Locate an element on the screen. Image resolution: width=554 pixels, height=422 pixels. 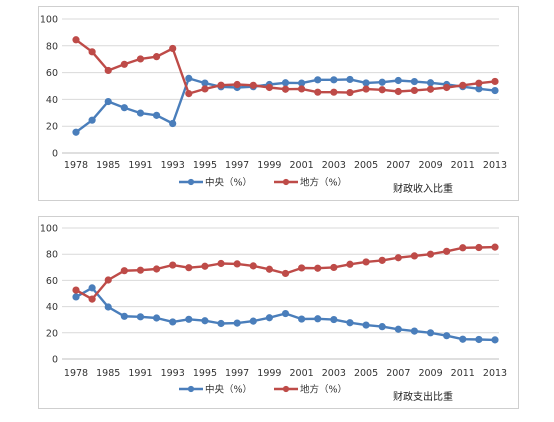
x-tick-label: 1995 is located at coordinates (205, 165).